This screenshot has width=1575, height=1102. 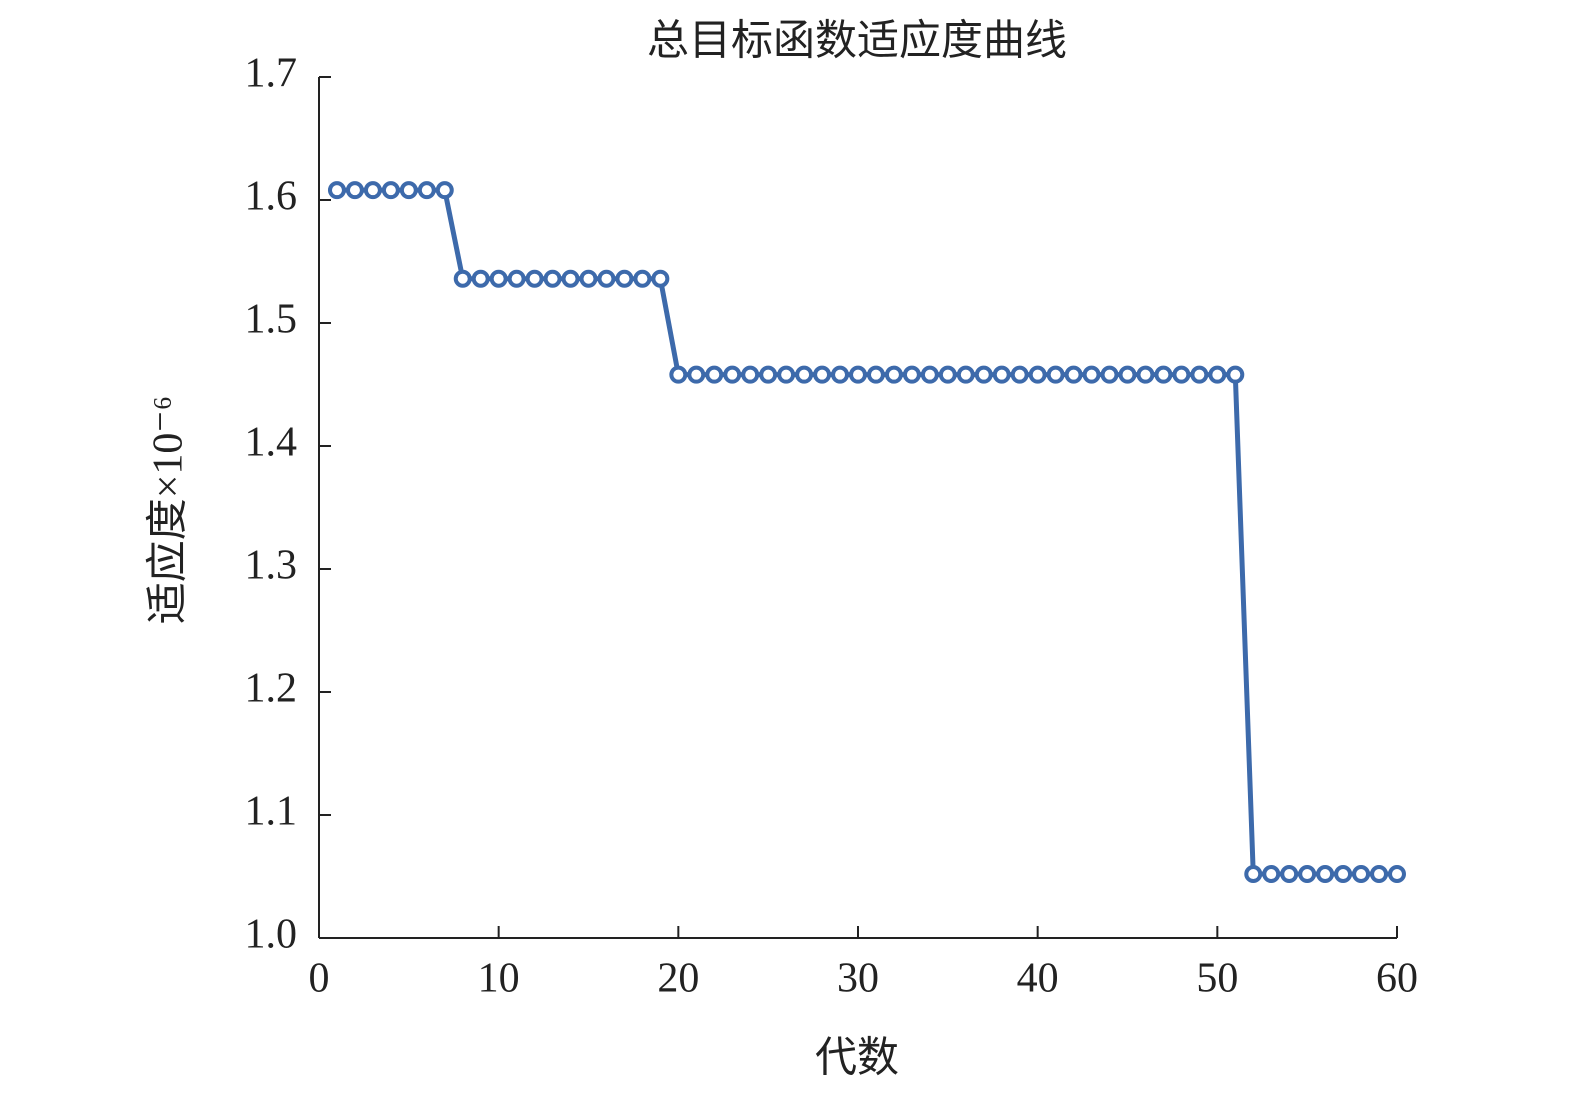 What do you see at coordinates (857, 1059) in the screenshot?
I see `x-axis-label: 代数` at bounding box center [857, 1059].